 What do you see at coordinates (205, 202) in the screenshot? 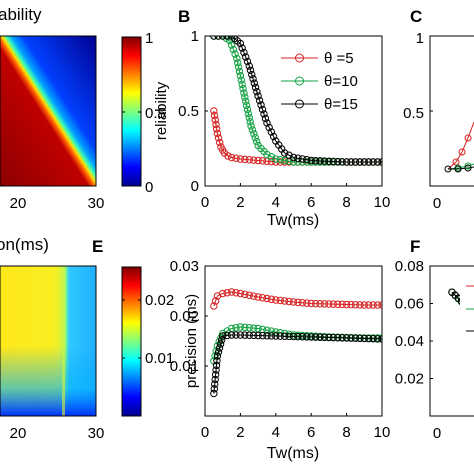
I see `panel-B-xtick-label: 0` at bounding box center [205, 202].